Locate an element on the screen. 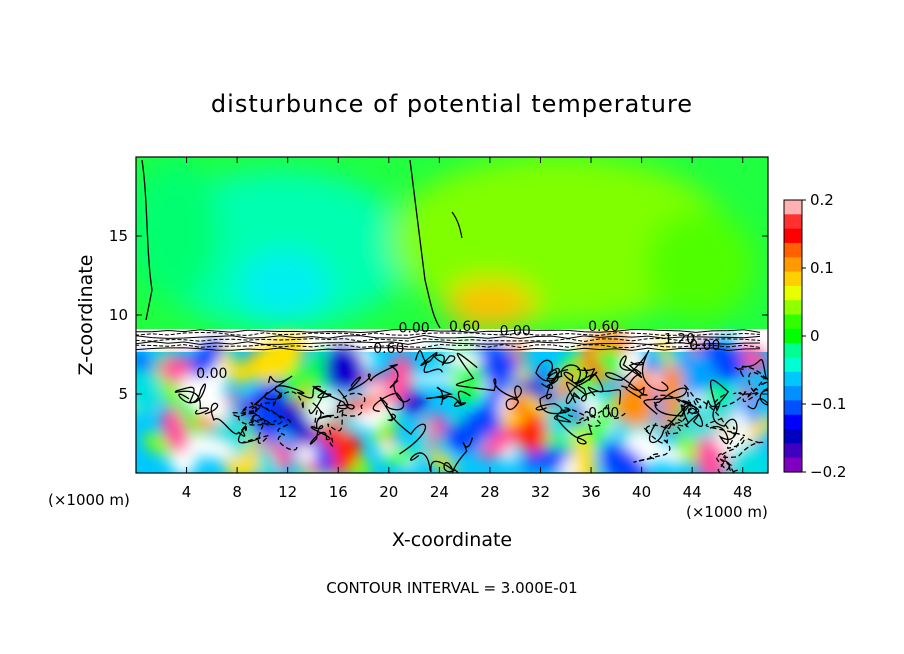 This screenshot has width=904, height=654. x-tick-label: 28 is located at coordinates (489, 492).